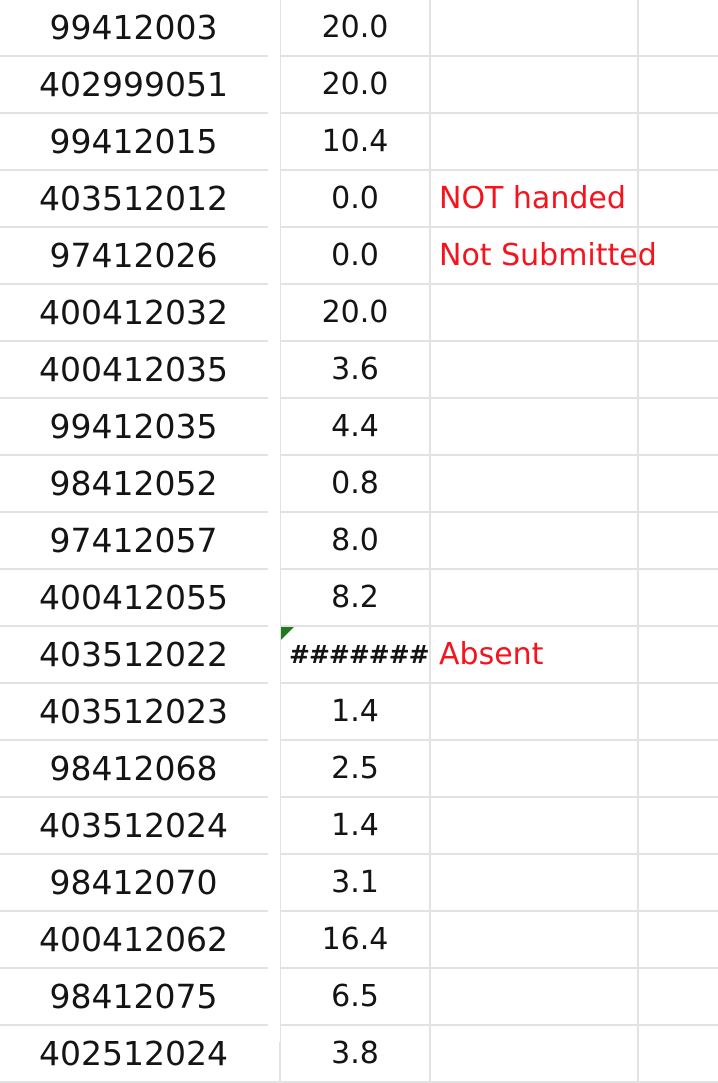 This screenshot has width=718, height=1083. I want to click on cell-note: NOT handed, so click(534, 199).